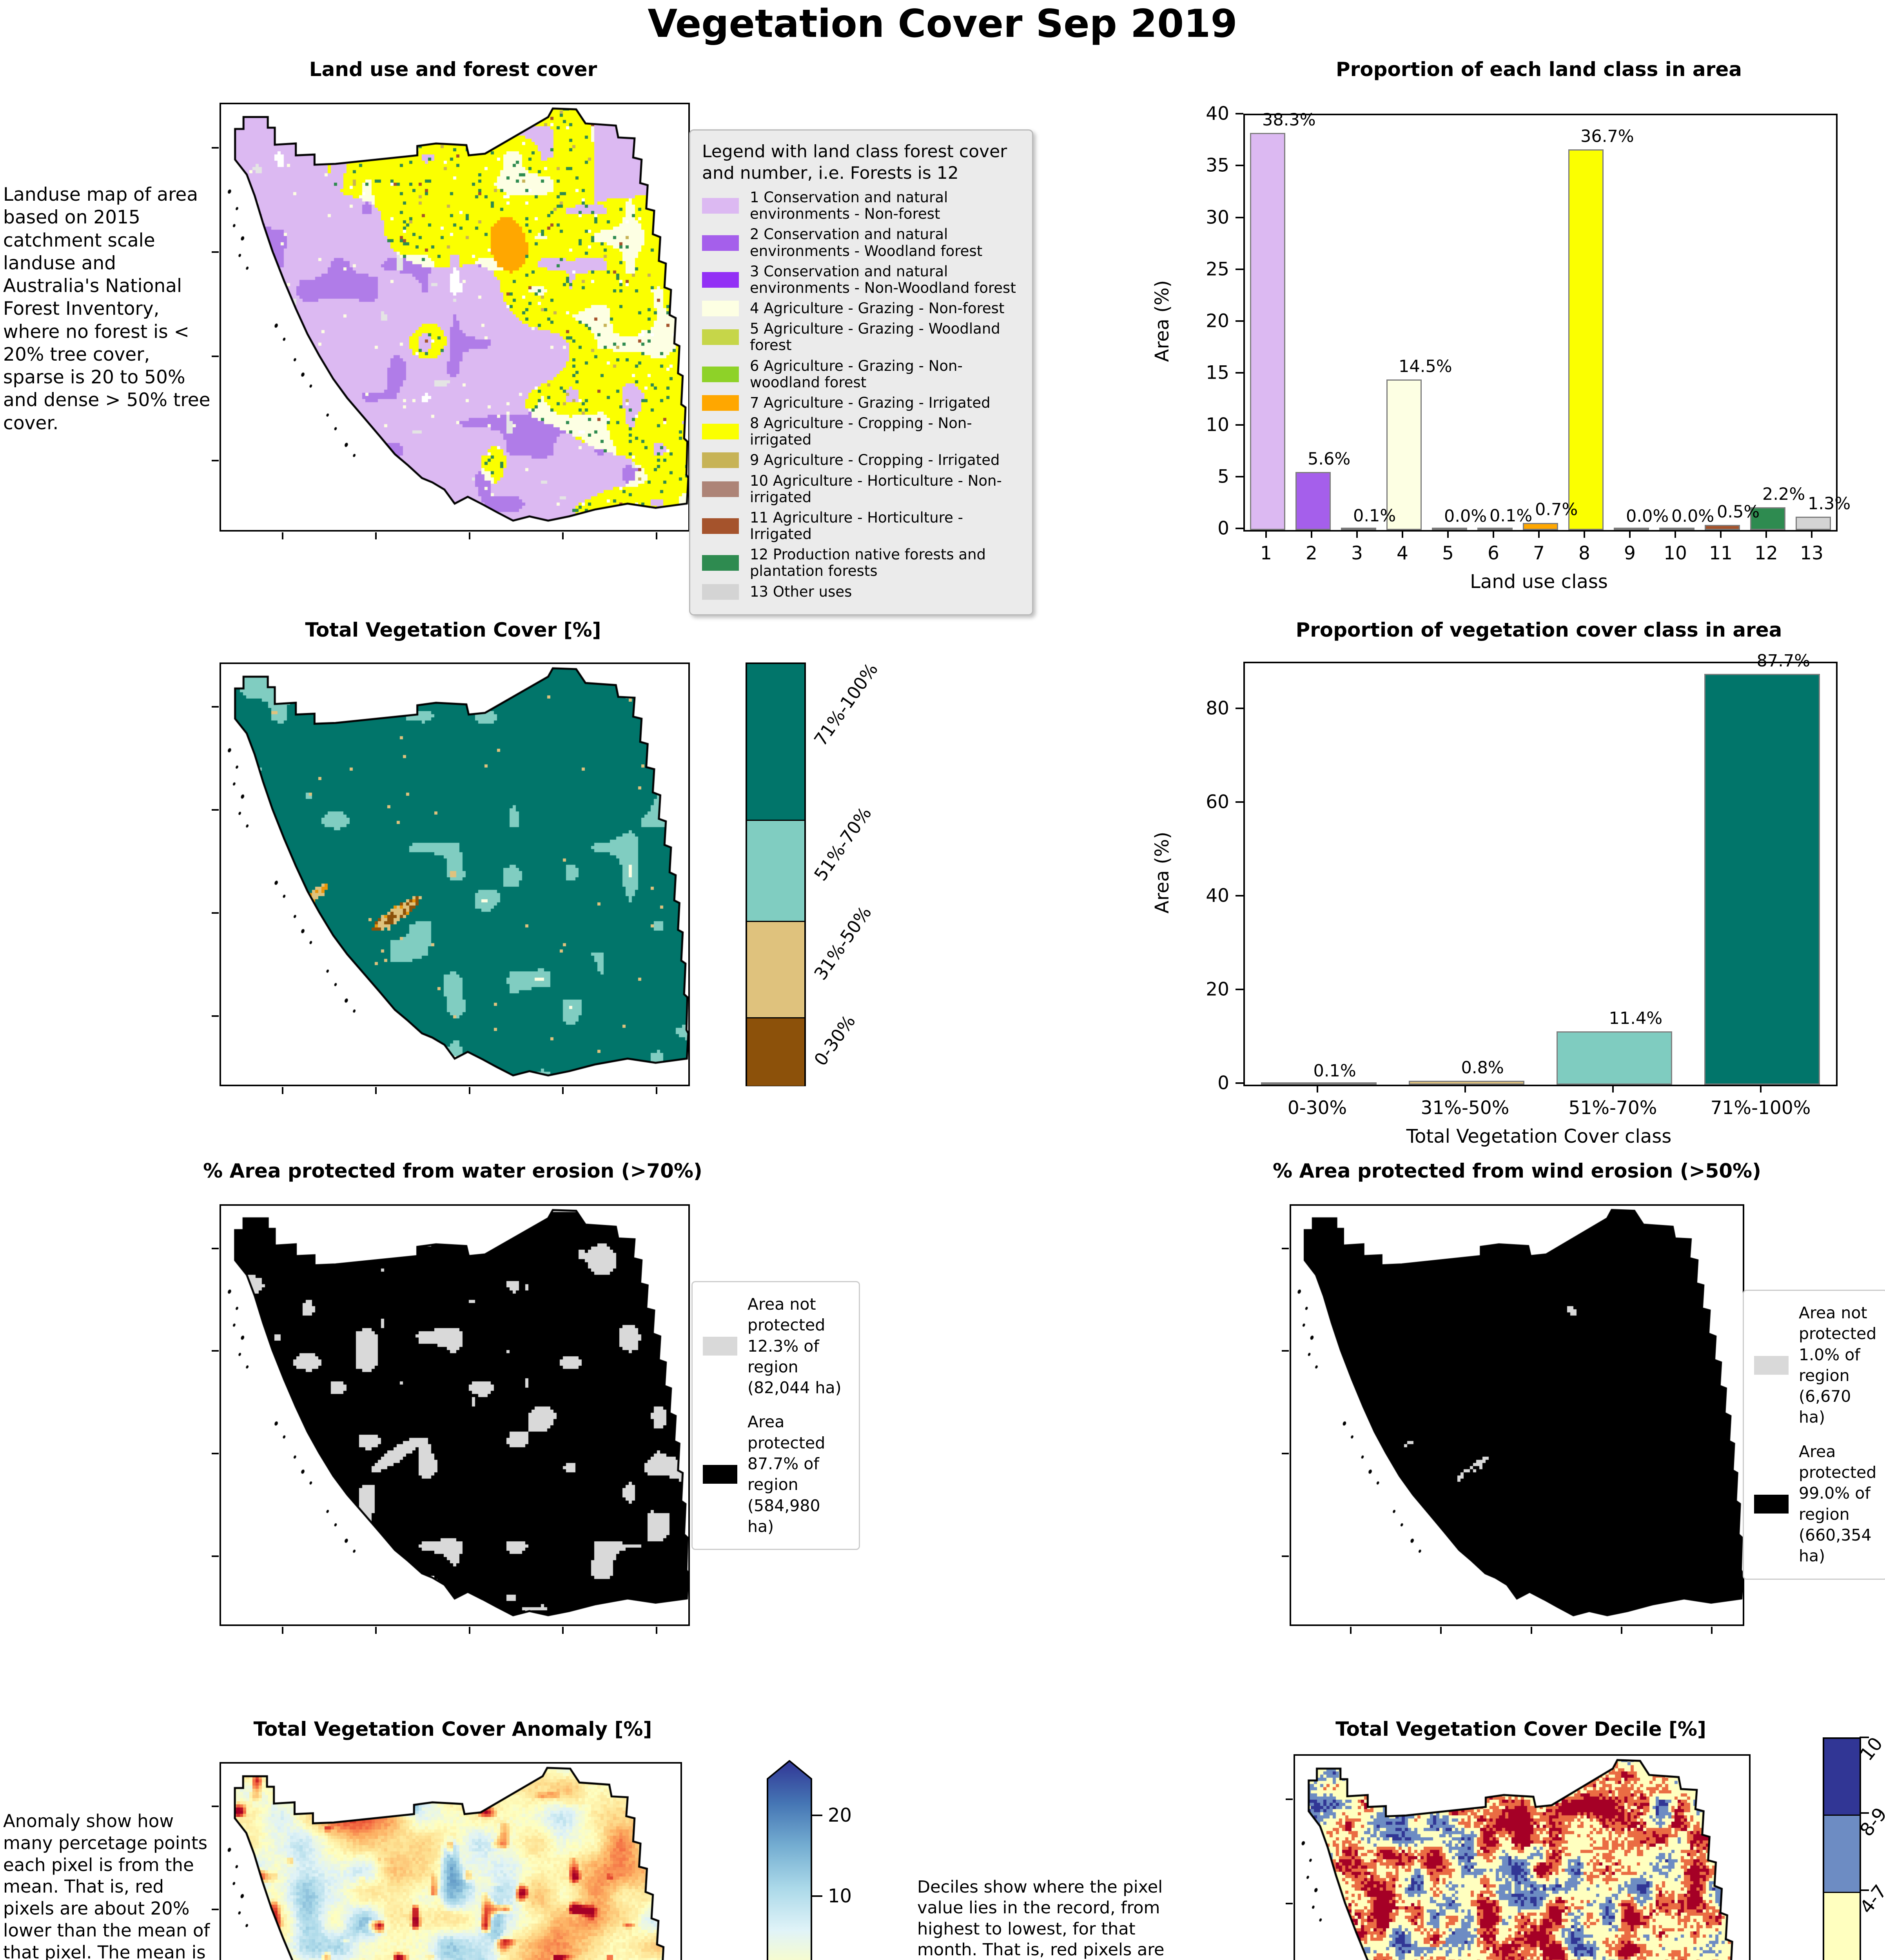  Describe the element at coordinates (1760, 1108) in the screenshot. I see `x-axis-tick-label: 71%-100%` at that location.